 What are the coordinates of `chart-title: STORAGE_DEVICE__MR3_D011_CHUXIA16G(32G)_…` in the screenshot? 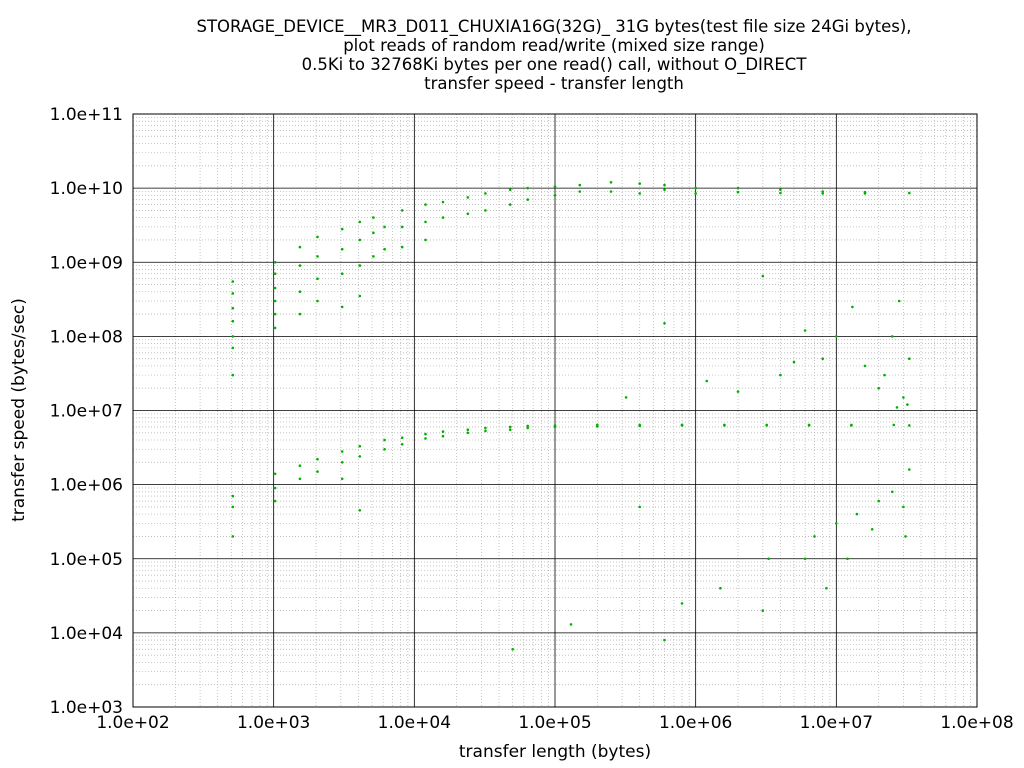 It's located at (553, 55).